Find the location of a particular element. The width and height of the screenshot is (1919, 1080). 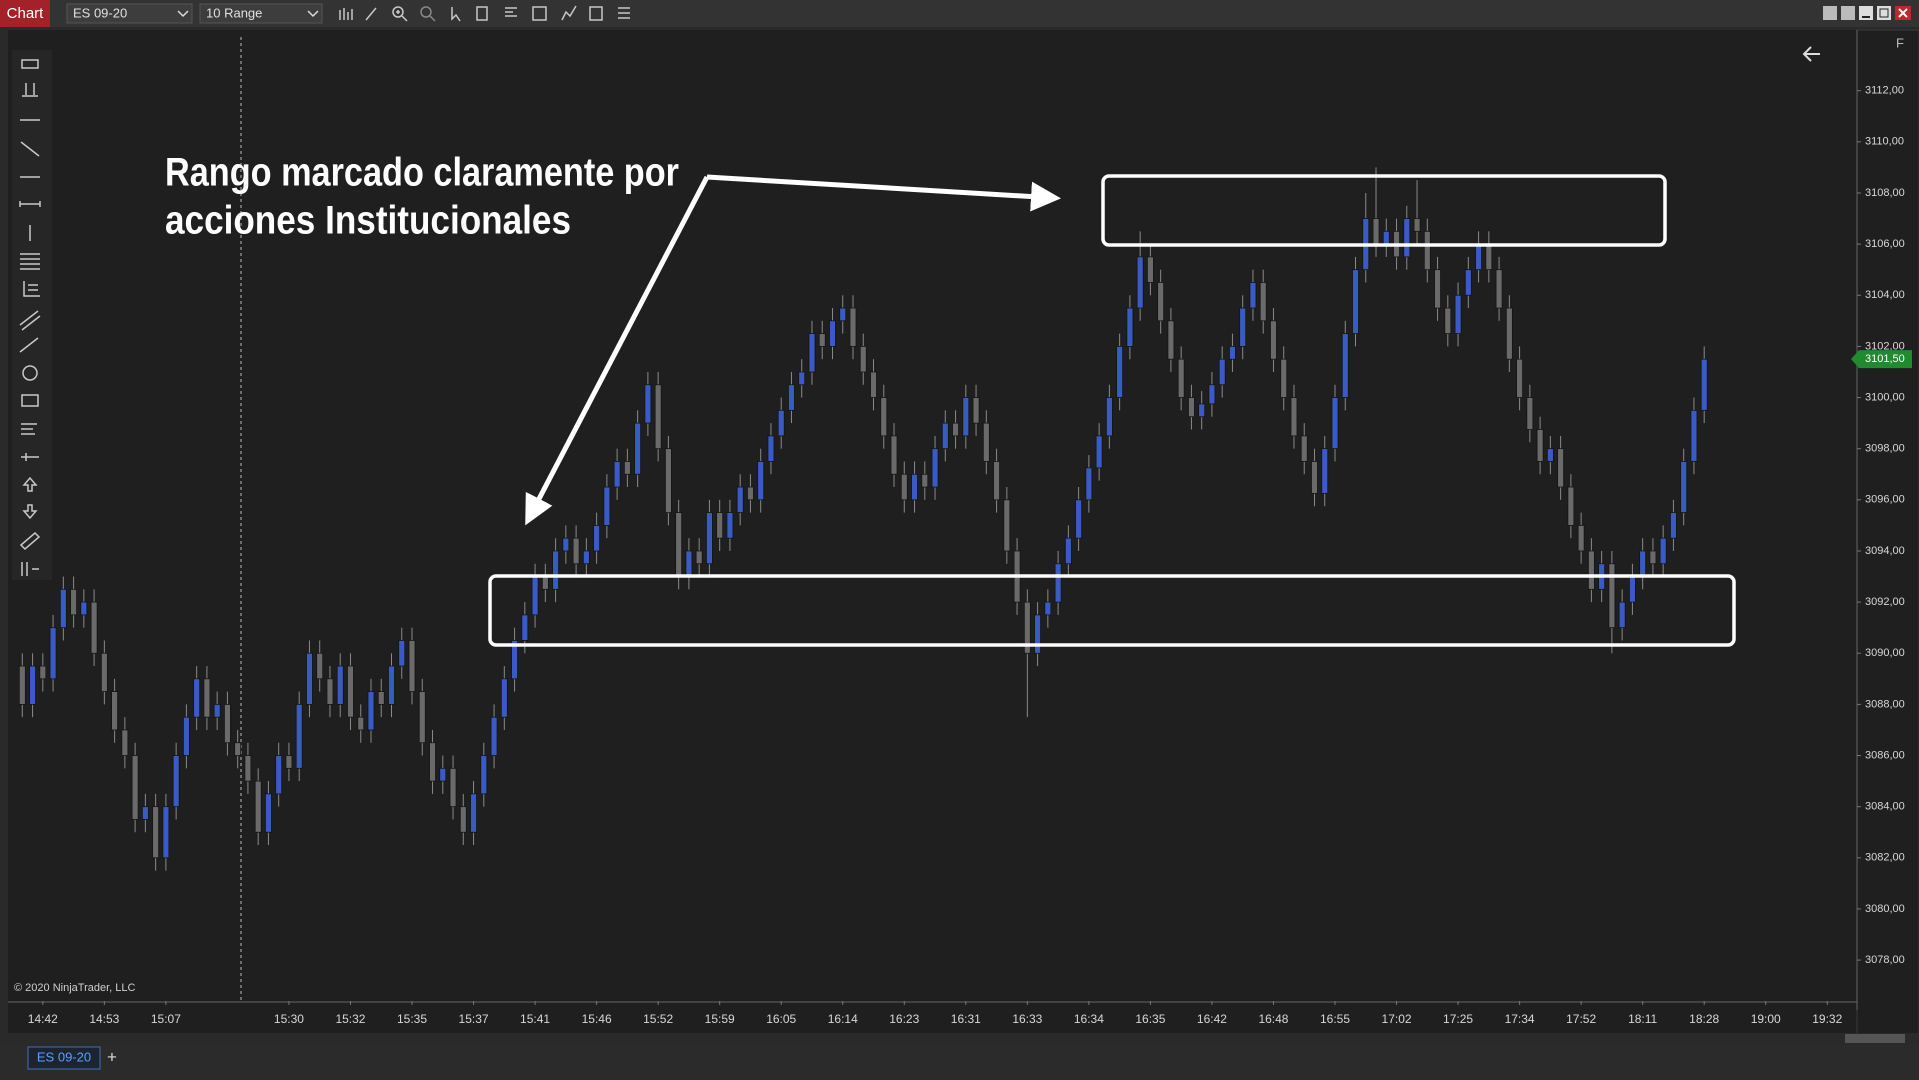

back-arrow is located at coordinates (1811, 54).